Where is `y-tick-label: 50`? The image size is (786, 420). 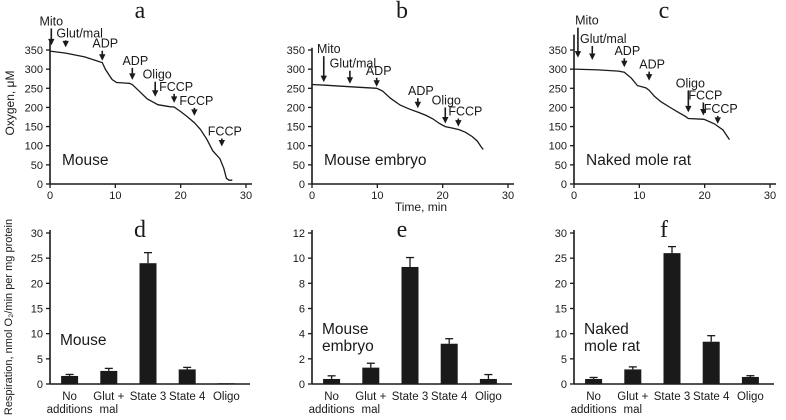 y-tick-label: 50 is located at coordinates (37, 166).